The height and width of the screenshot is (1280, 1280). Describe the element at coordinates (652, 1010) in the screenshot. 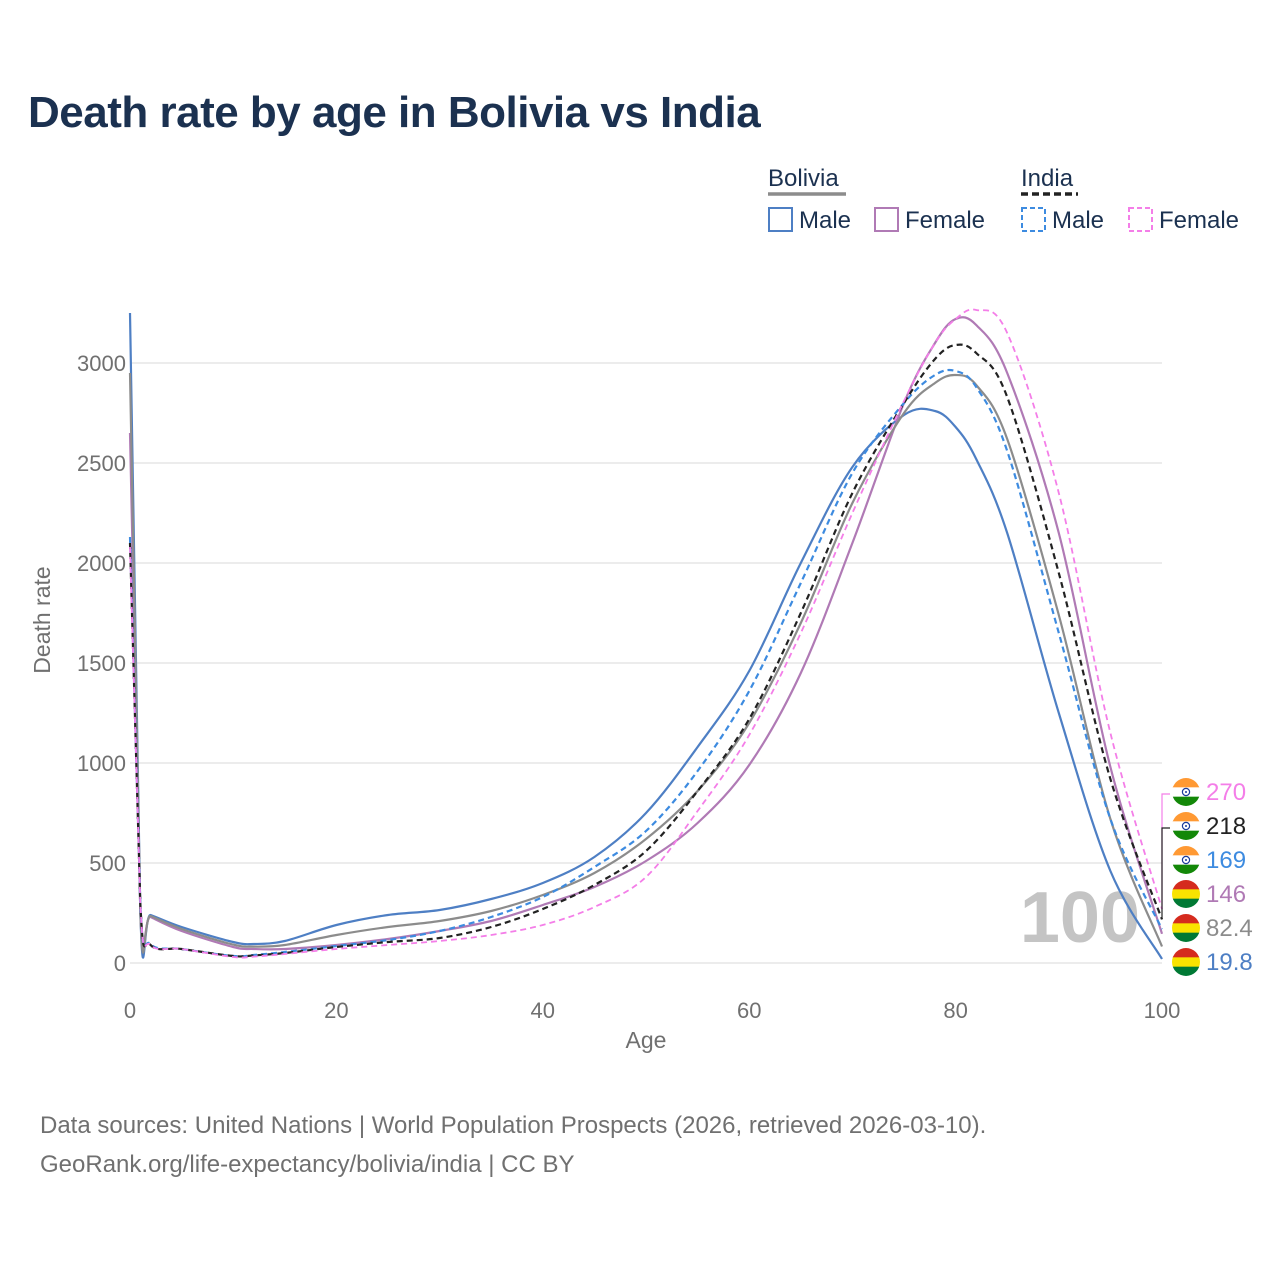

I see `x-tick-labels: 0 20 40 60 80 100` at that location.